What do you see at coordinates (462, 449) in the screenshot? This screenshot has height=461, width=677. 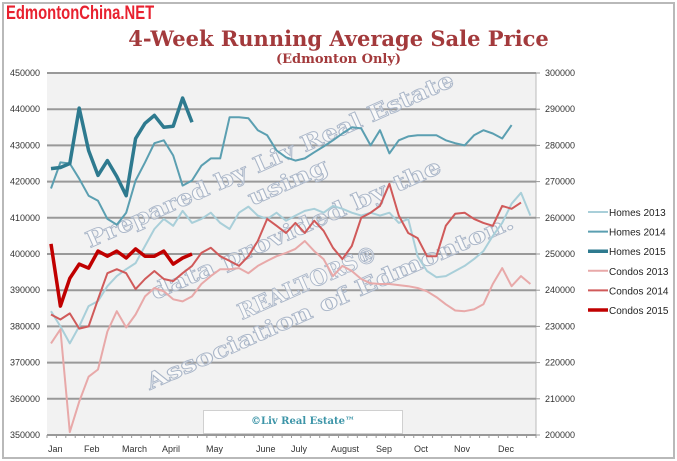 I see `x-tick-label: Nov` at bounding box center [462, 449].